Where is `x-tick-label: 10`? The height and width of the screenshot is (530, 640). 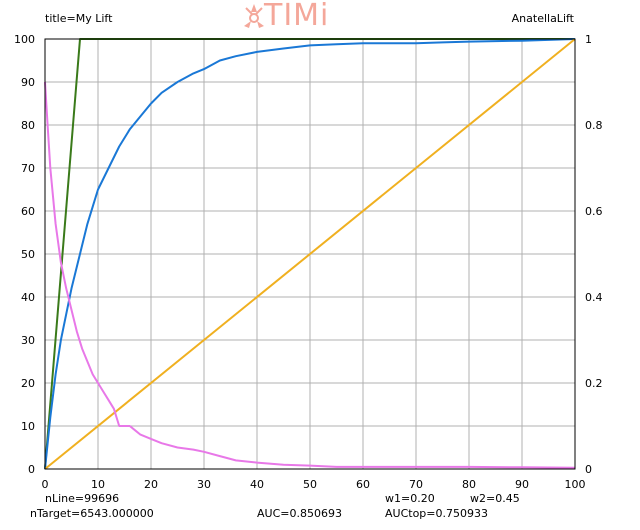
x-tick-label: 10 is located at coordinates (98, 484).